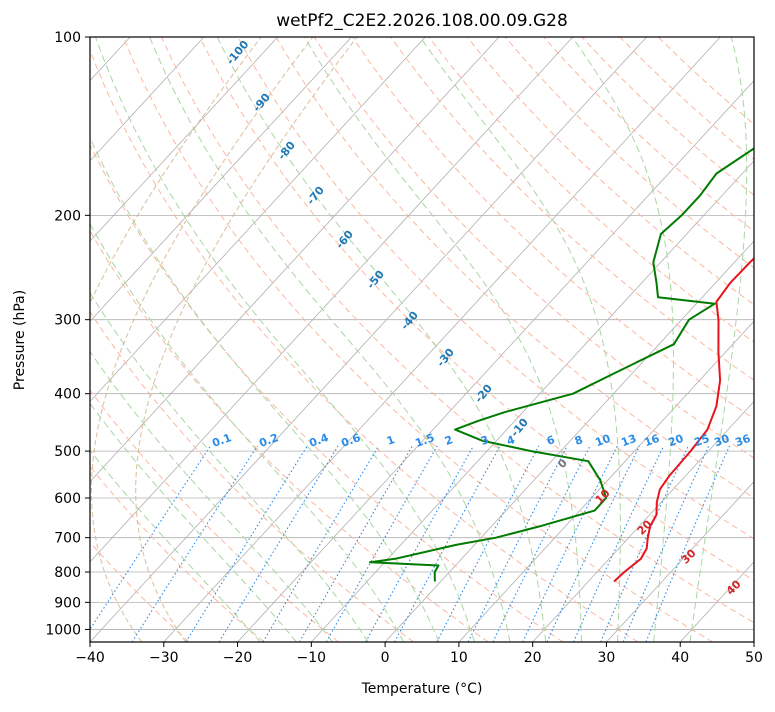 Image resolution: width=775 pixels, height=712 pixels. I want to click on y-tick-label: 600, so click(67, 499).